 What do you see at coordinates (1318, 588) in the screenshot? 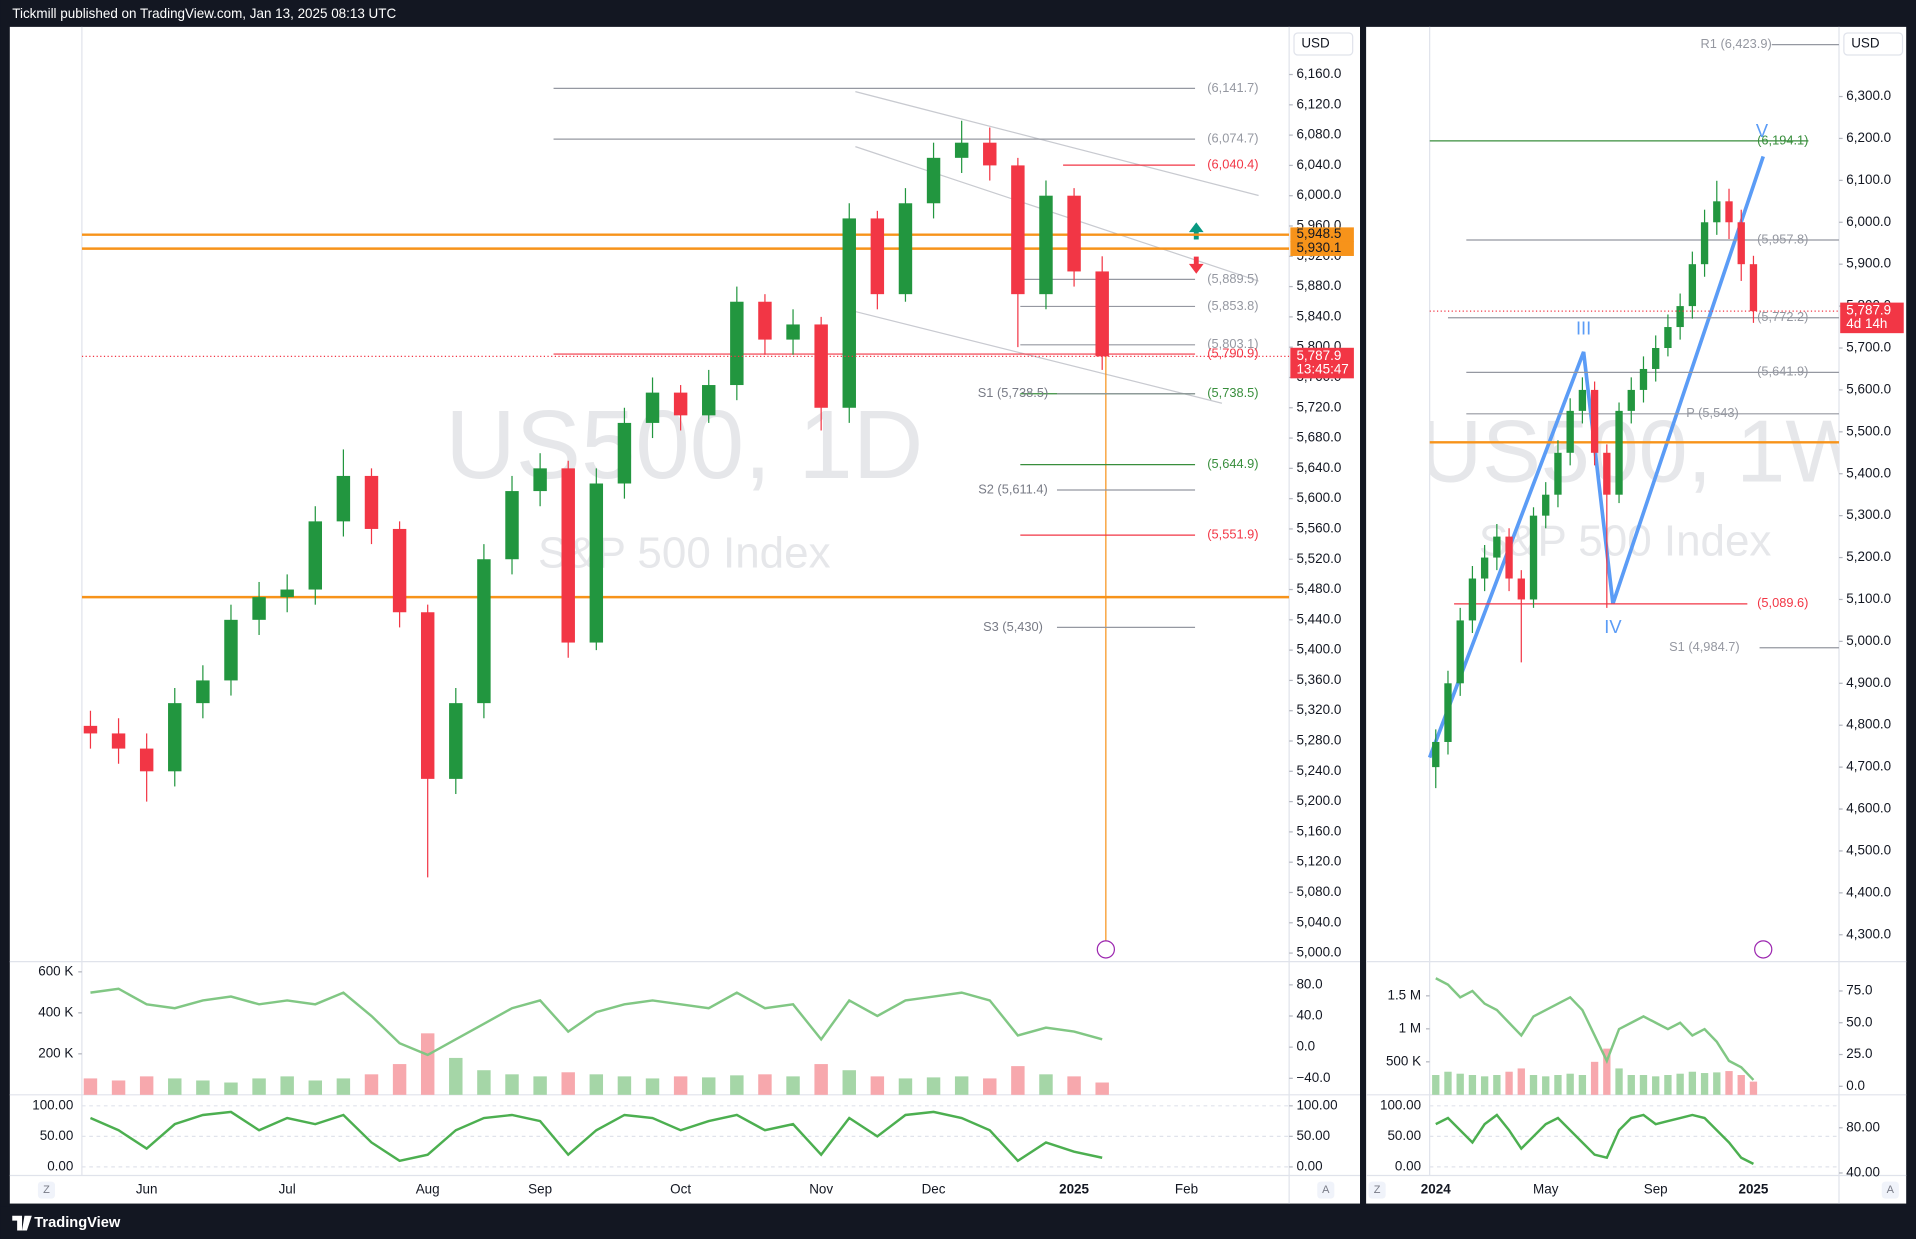
I see `y-tick-label: 5,480.0` at bounding box center [1318, 588].